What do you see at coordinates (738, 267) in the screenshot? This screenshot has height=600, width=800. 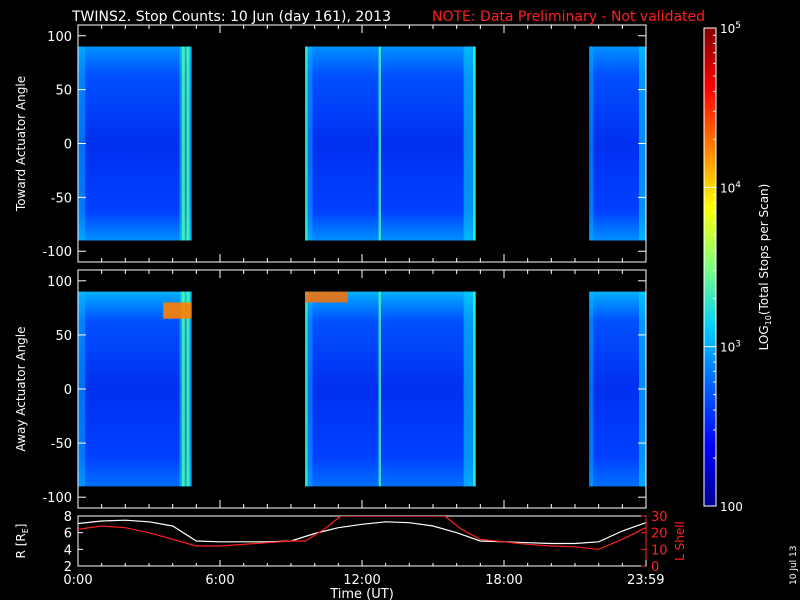 I see `colorbar: 10⁵ 10⁴ 10³ 100 LOG10(Total Stops per Scan)` at bounding box center [738, 267].